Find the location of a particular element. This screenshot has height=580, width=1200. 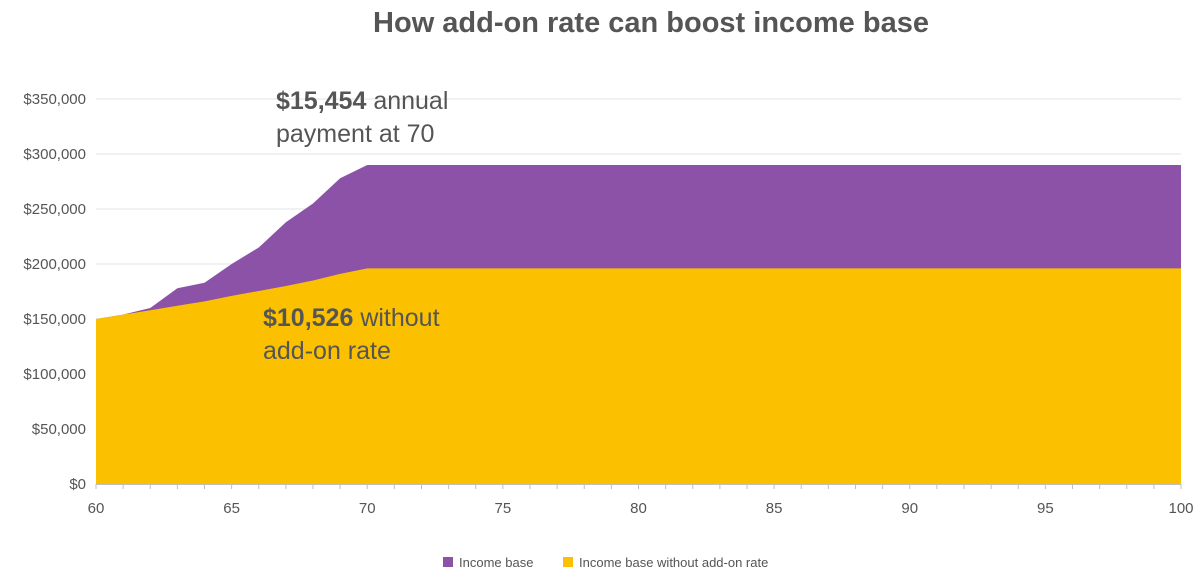

x-axis: 60 65 70 75 80 85 90 95 100 is located at coordinates (641, 500).